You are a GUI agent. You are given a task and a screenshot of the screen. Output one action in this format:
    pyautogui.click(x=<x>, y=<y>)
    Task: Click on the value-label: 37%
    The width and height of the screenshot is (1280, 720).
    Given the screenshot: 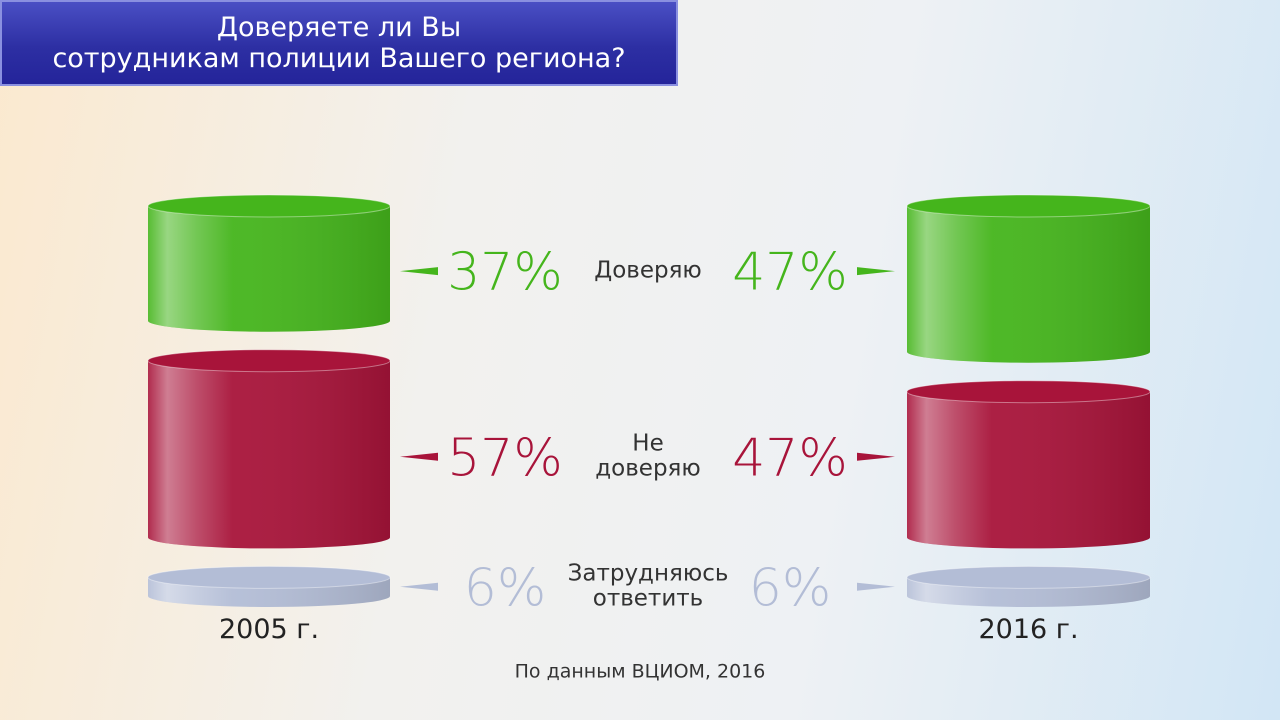 What is the action you would take?
    pyautogui.click(x=505, y=272)
    